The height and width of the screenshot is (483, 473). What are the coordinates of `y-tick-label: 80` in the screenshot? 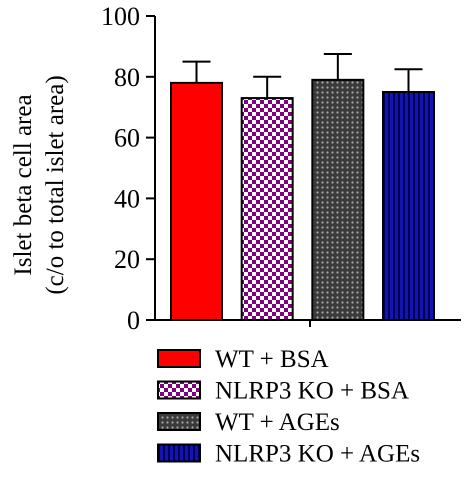 It's located at (127, 77).